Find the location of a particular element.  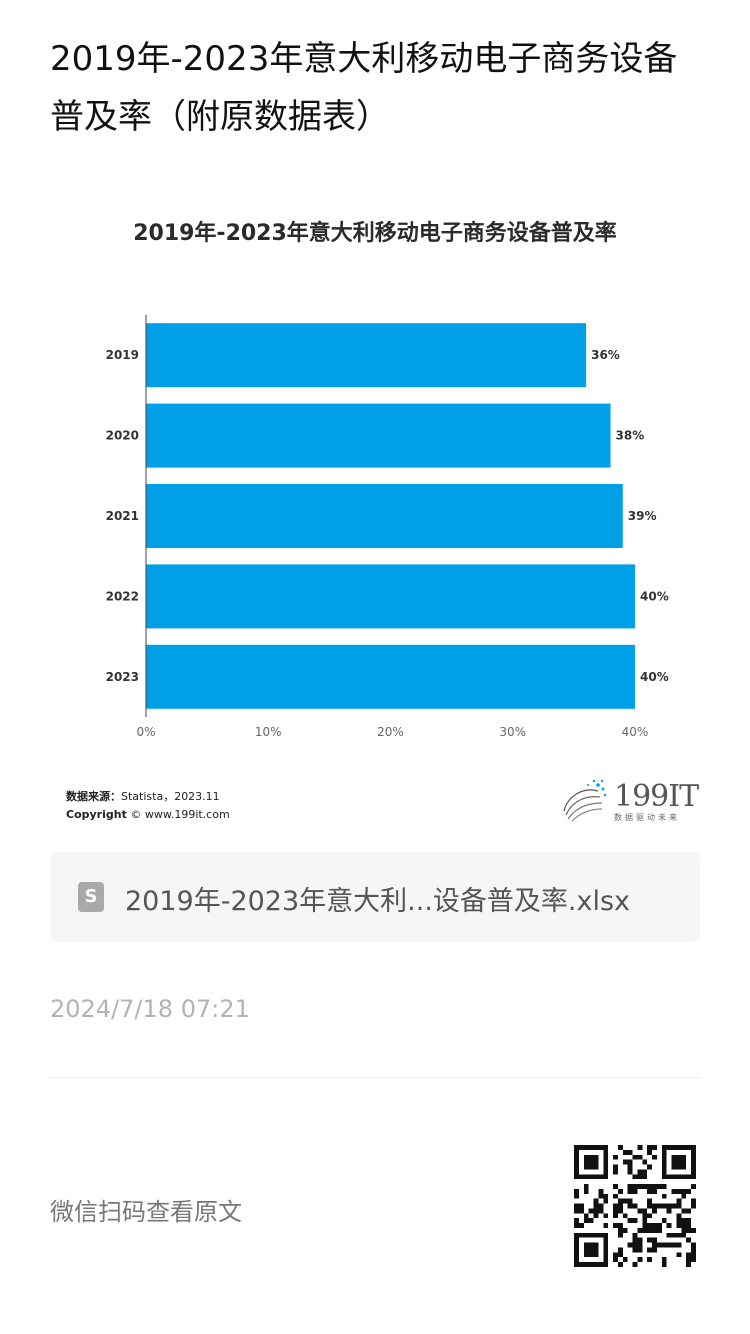

qr-code-icon is located at coordinates (635, 1206).